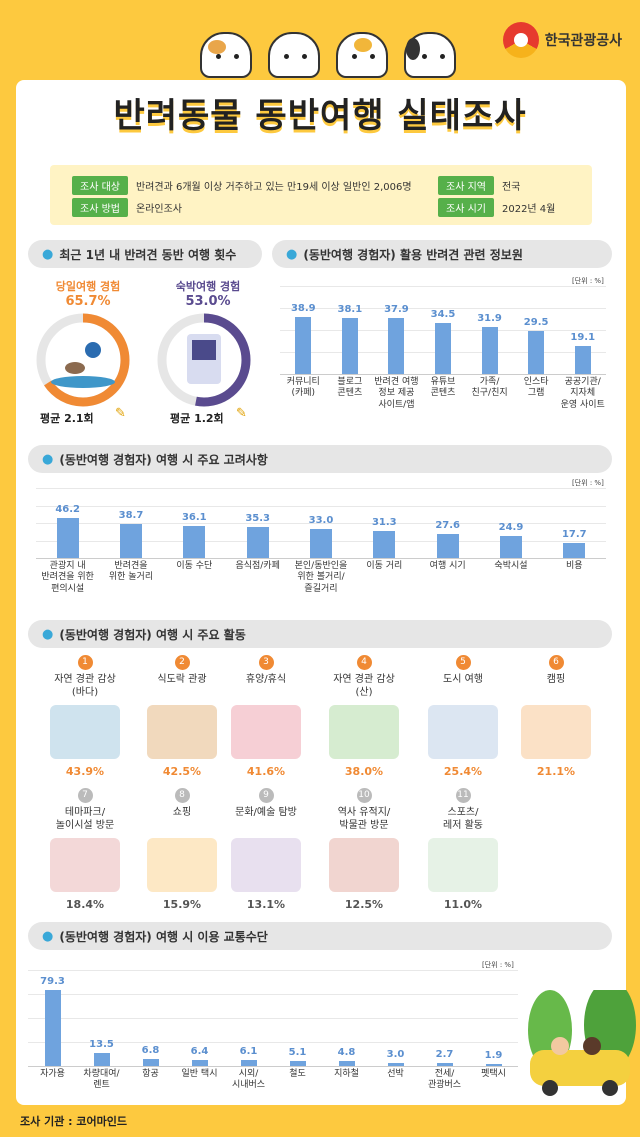  I want to click on survey-target: 반려견과 6개월 이상 거주하고 있는 만19세 이상 일반인 2,006명, so click(273, 187).